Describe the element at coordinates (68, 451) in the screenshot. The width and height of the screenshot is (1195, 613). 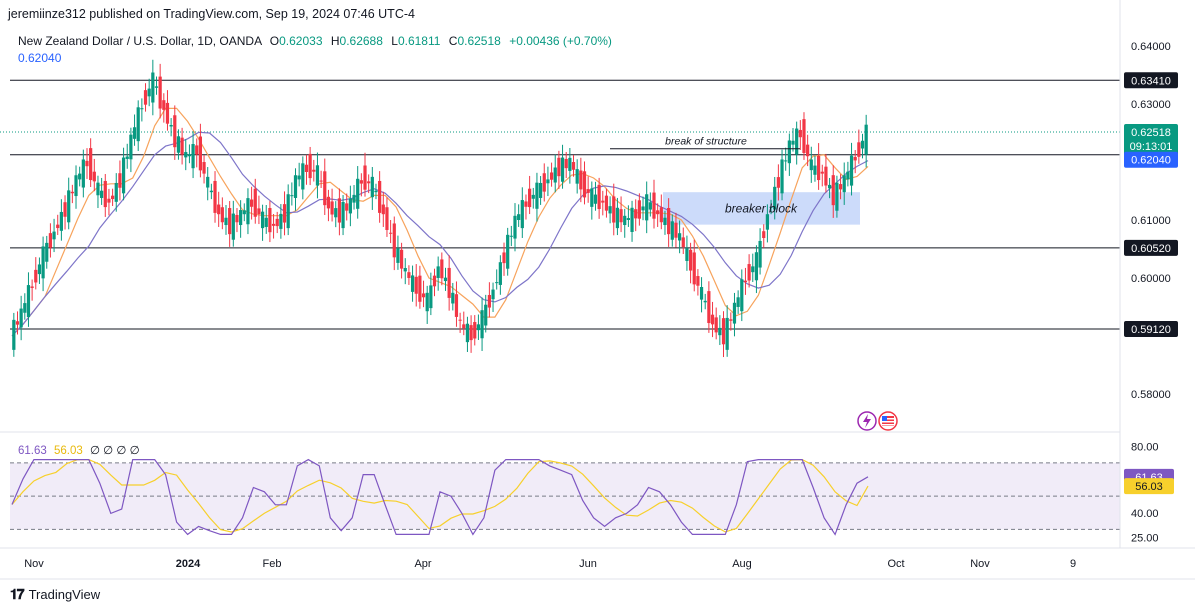
I see `rsi-ma-legend: 56.03` at that location.